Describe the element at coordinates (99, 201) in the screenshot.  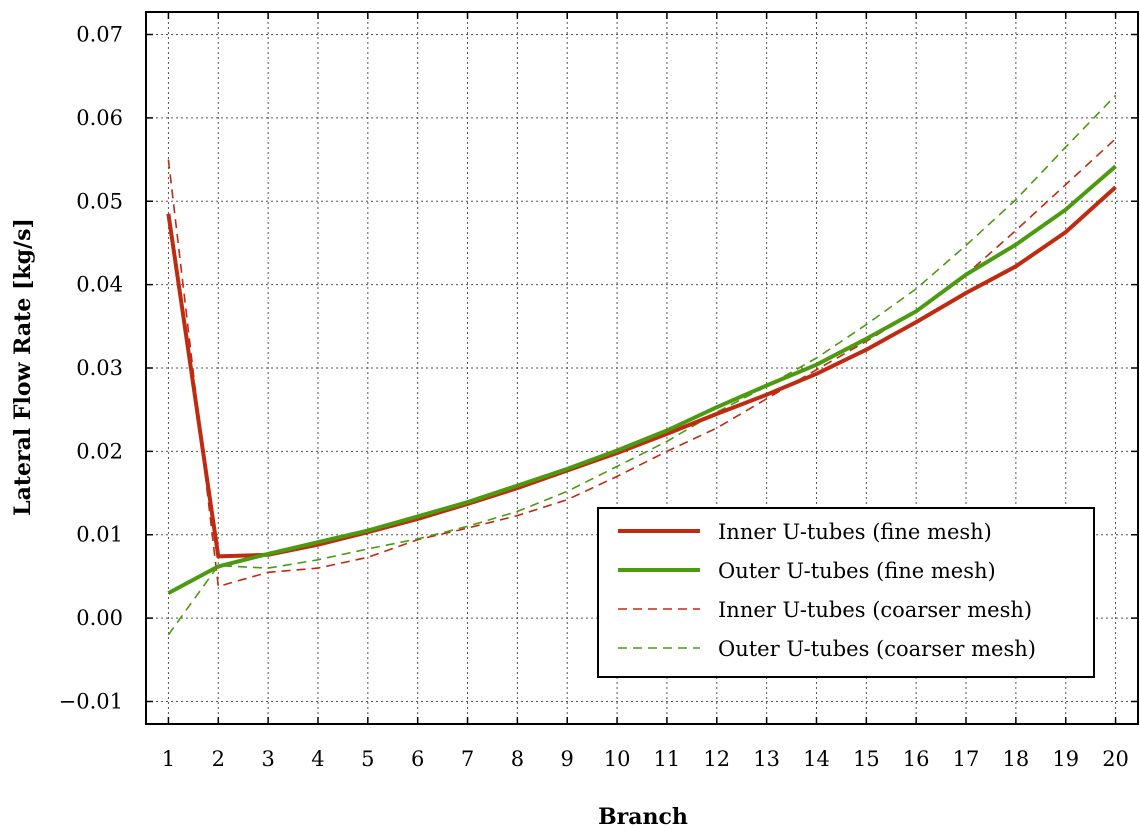
I see `y-tick-label: 0.05` at that location.